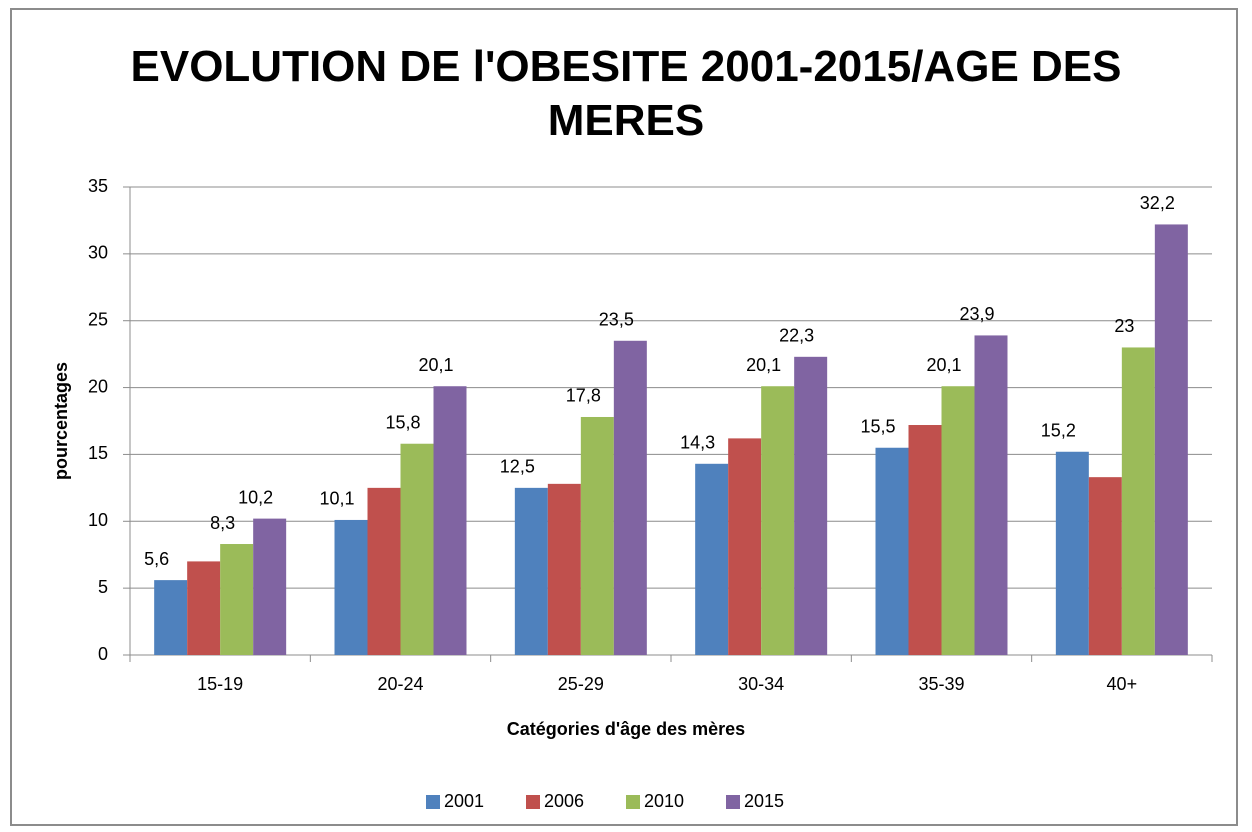  Describe the element at coordinates (220, 684) in the screenshot. I see `x-tick-label: 15-19` at that location.